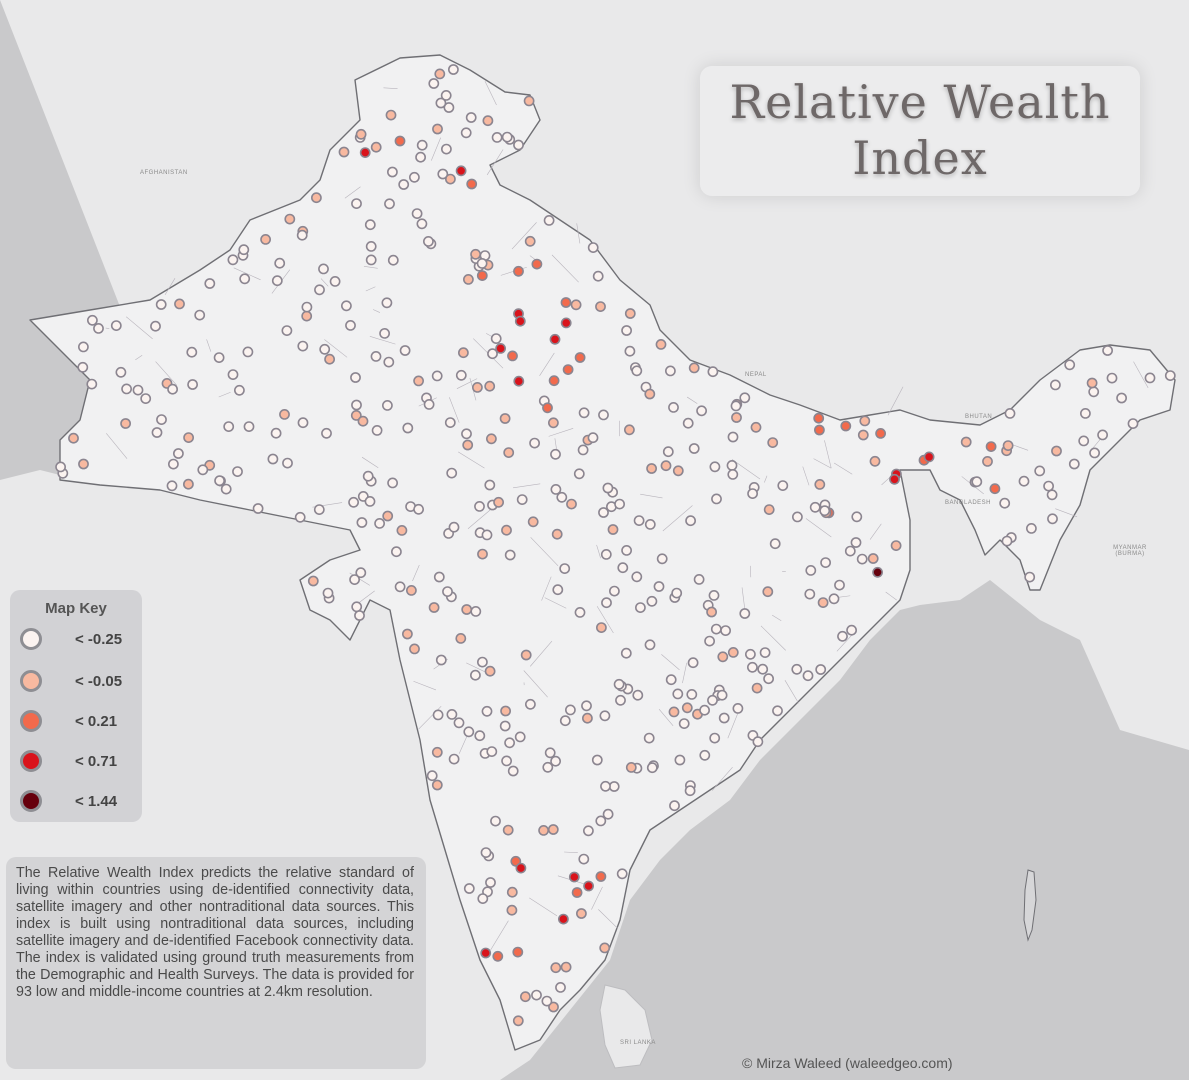 This screenshot has width=1189, height=1080. I want to click on label-afghanistan: AFGHANISTAN, so click(164, 173).